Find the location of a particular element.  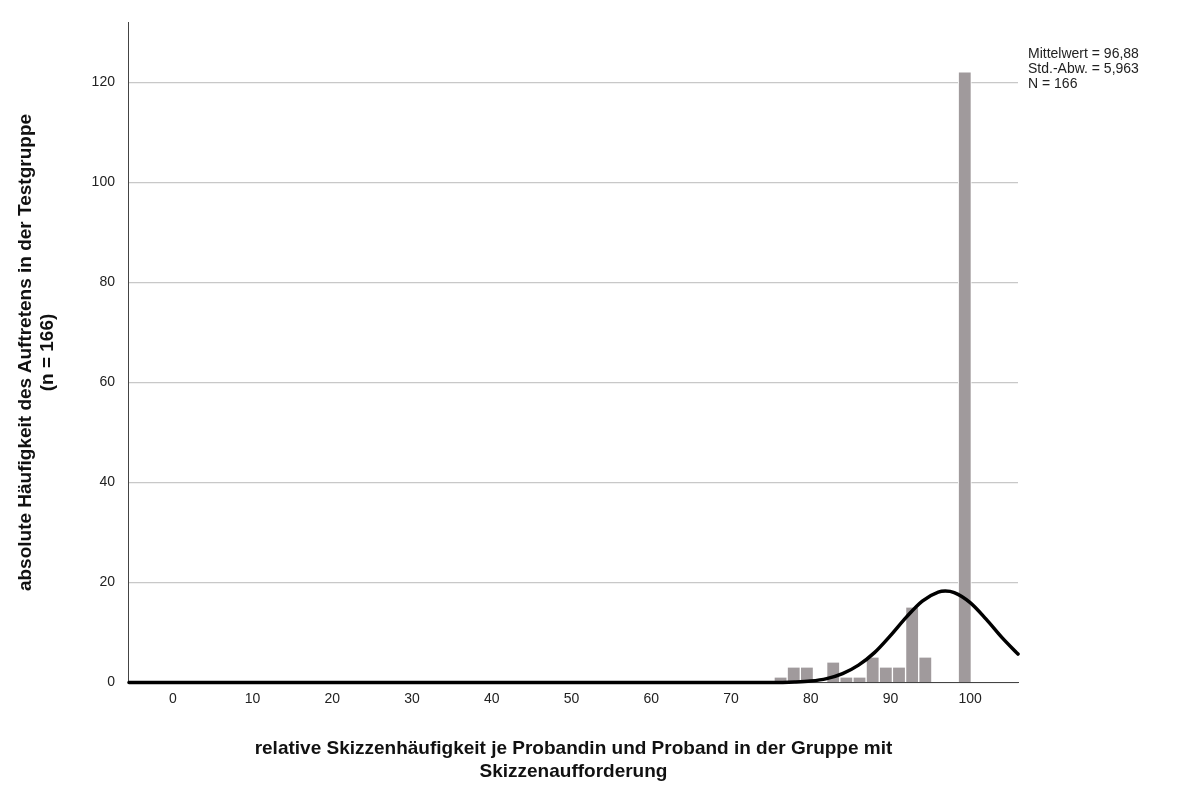

text: N = 166 is located at coordinates (1053, 82).